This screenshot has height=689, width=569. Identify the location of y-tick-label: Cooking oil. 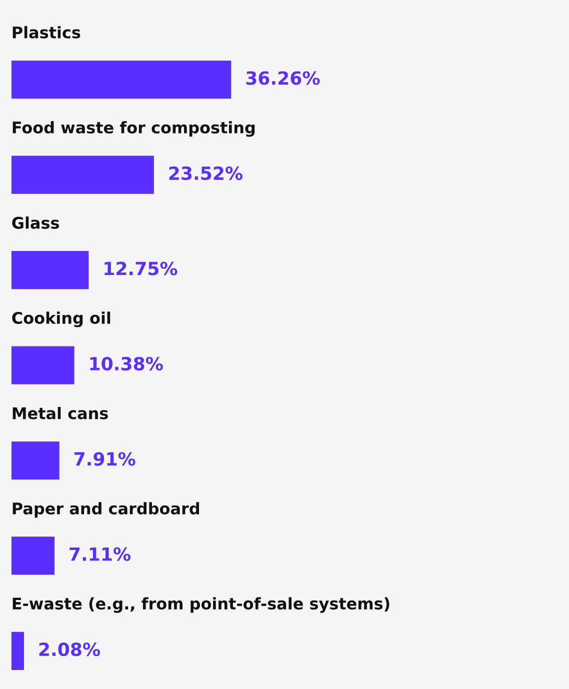
(61, 320).